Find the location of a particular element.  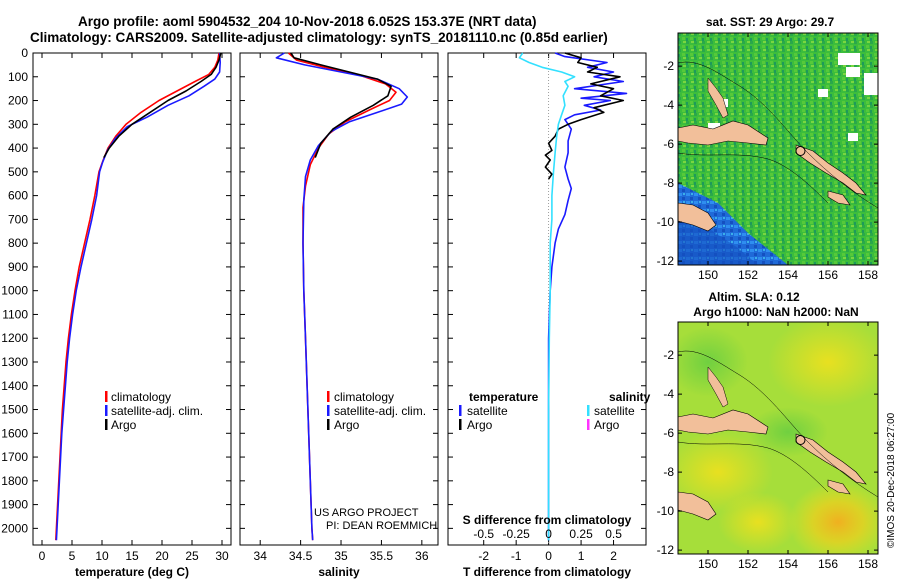

legend-climatology: climatology is located at coordinates (141, 397).